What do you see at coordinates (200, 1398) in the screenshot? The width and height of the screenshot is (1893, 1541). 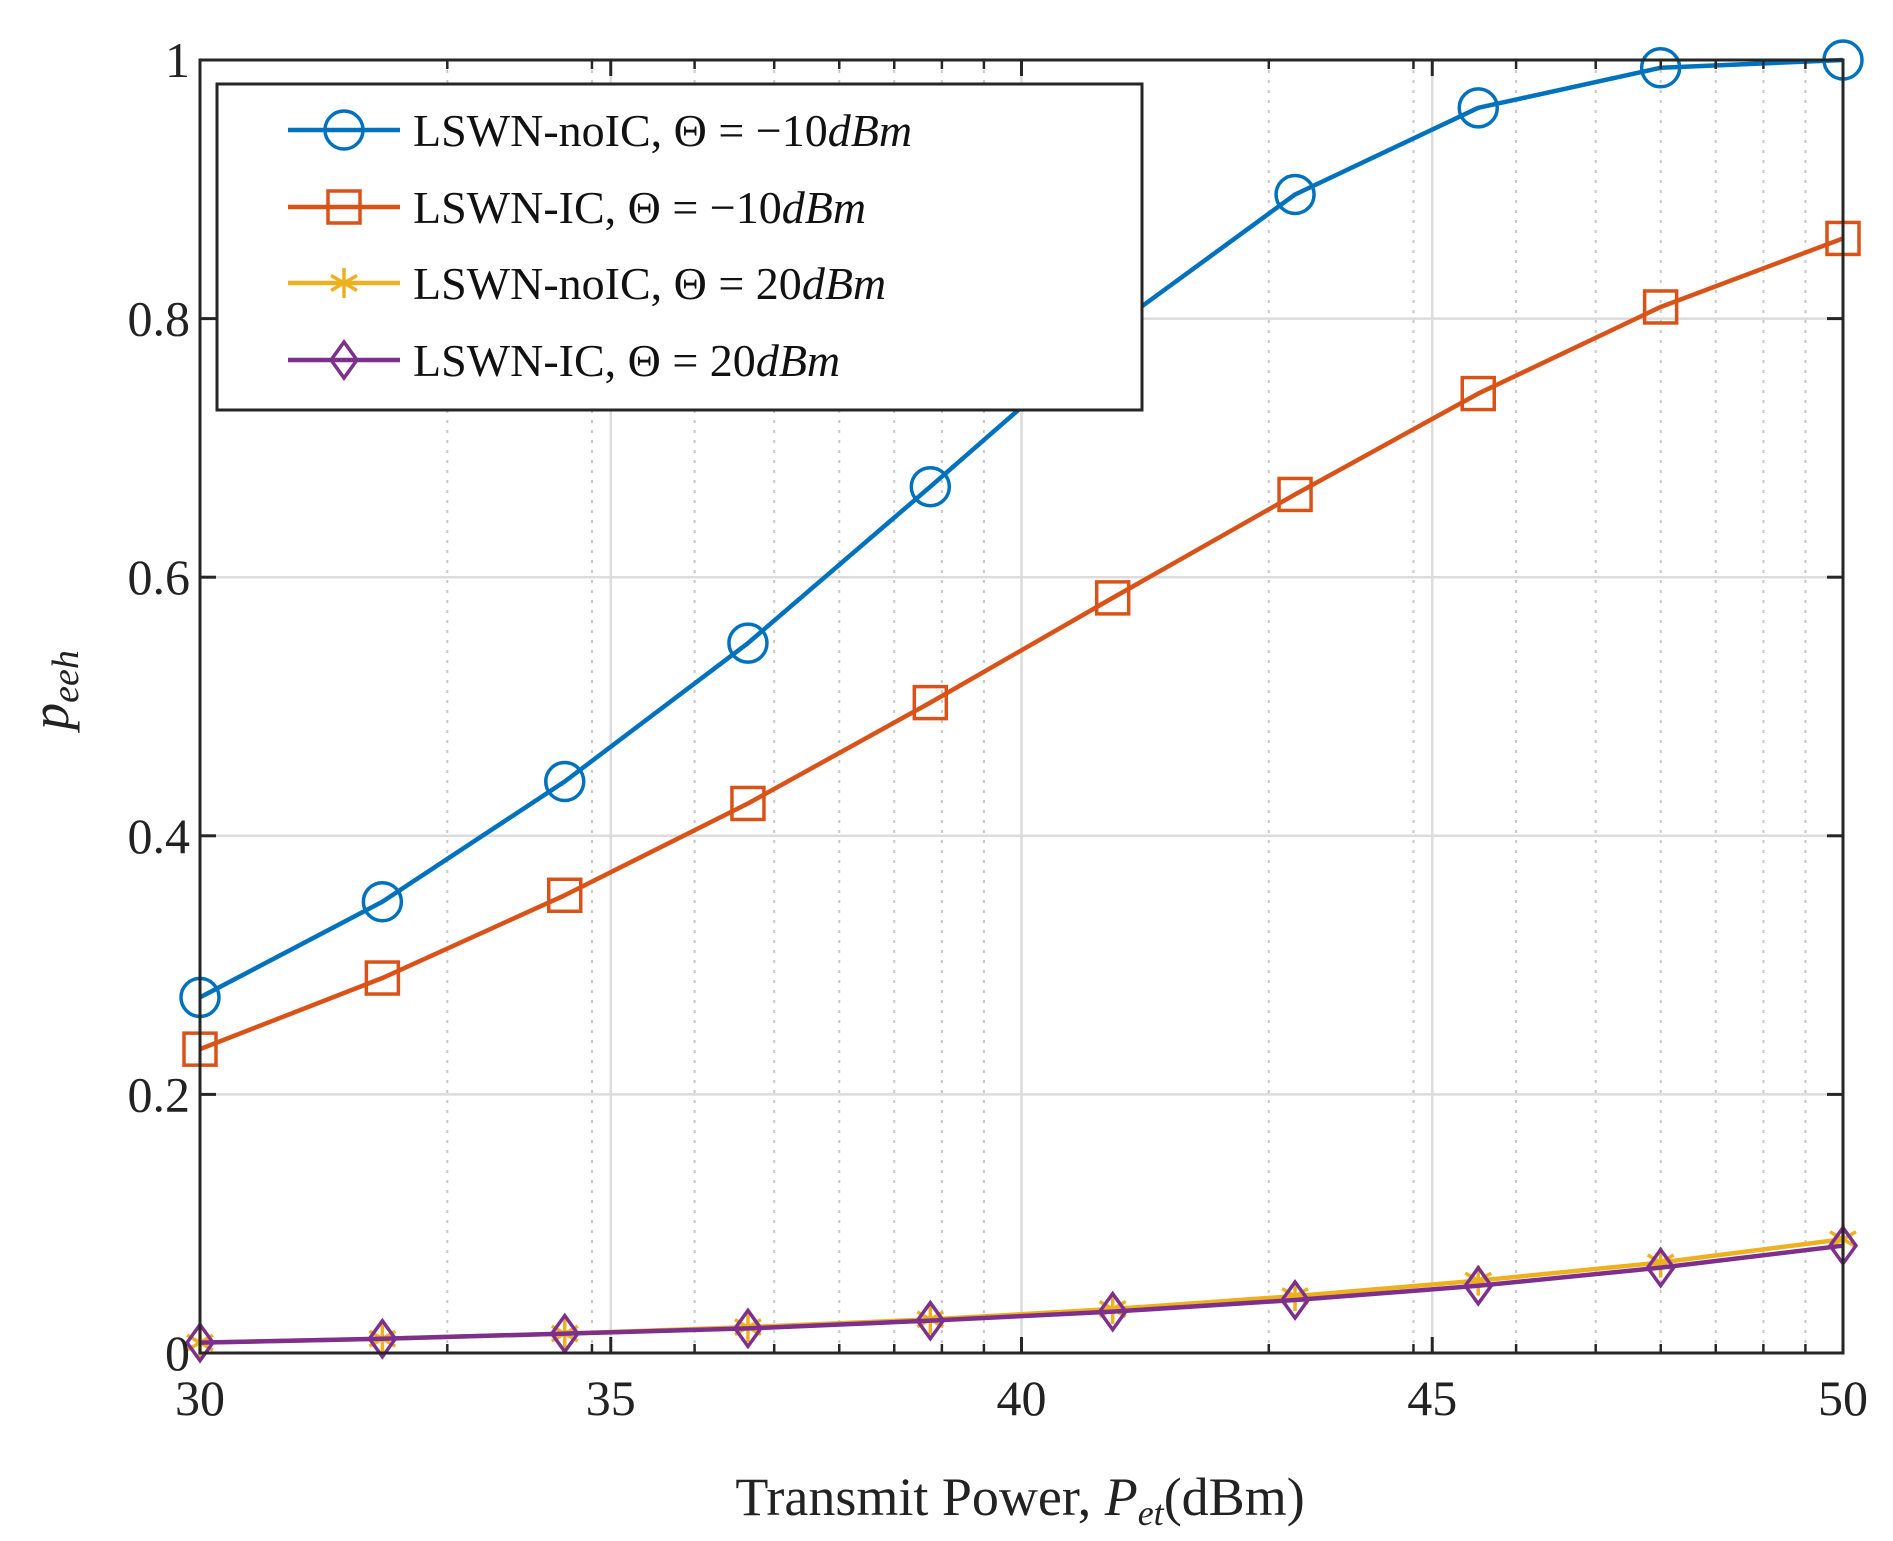 I see `x-tick-label: 30` at bounding box center [200, 1398].